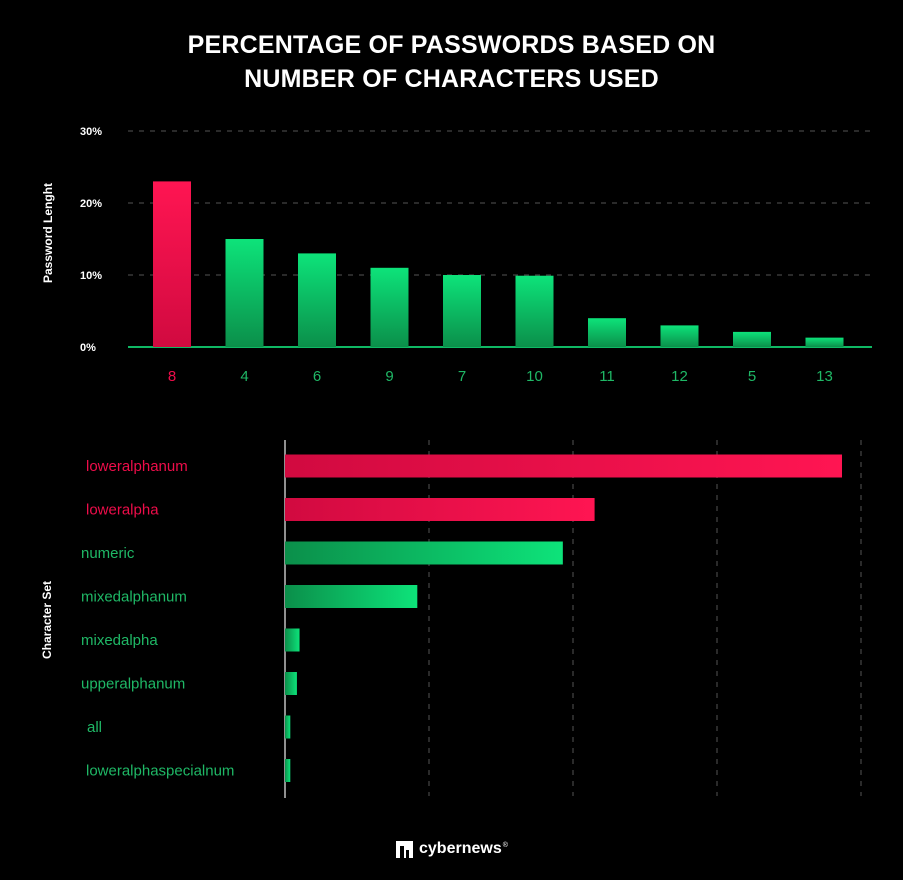 The image size is (903, 880). I want to click on top-x-tick-13: 13, so click(824, 376).